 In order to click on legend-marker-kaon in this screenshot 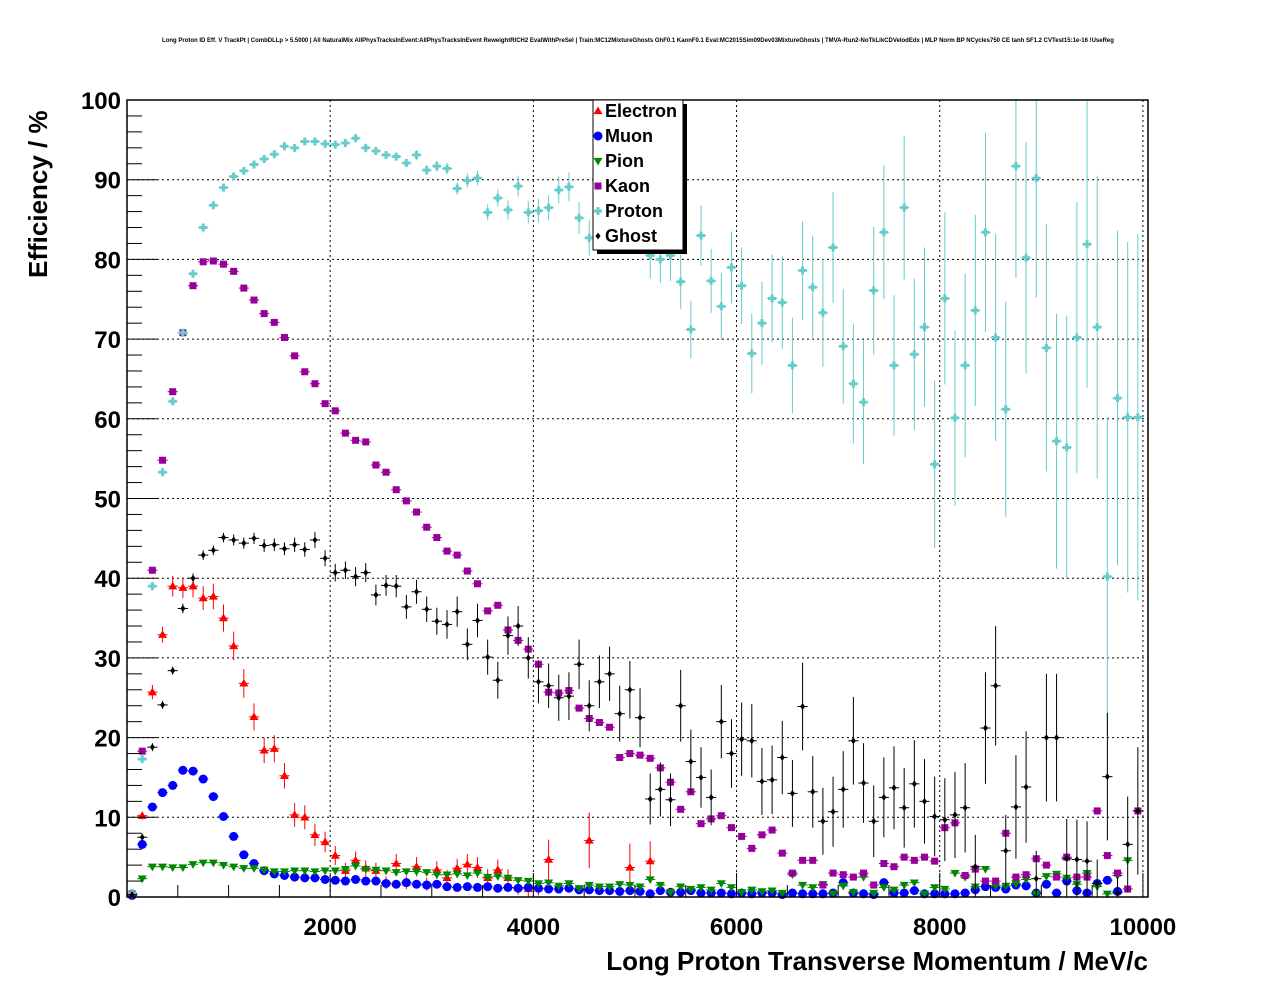, I will do `click(598, 186)`.